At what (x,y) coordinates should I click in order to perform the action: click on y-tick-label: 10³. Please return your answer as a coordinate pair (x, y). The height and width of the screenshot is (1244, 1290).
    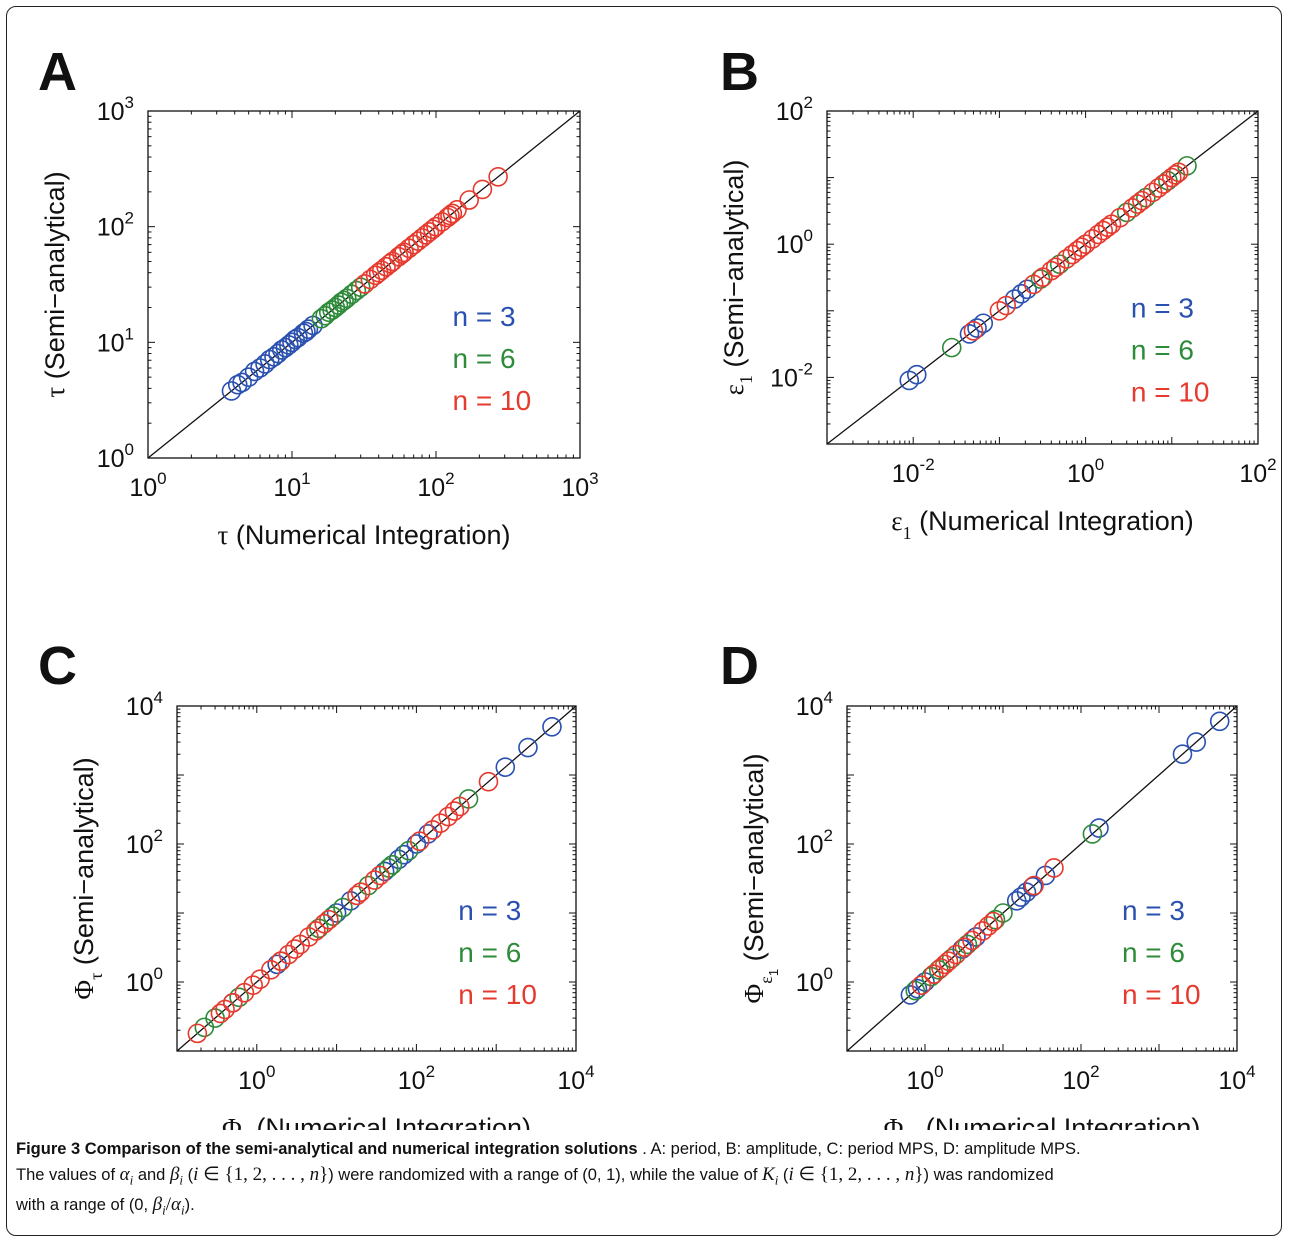
    Looking at the image, I should click on (115, 109).